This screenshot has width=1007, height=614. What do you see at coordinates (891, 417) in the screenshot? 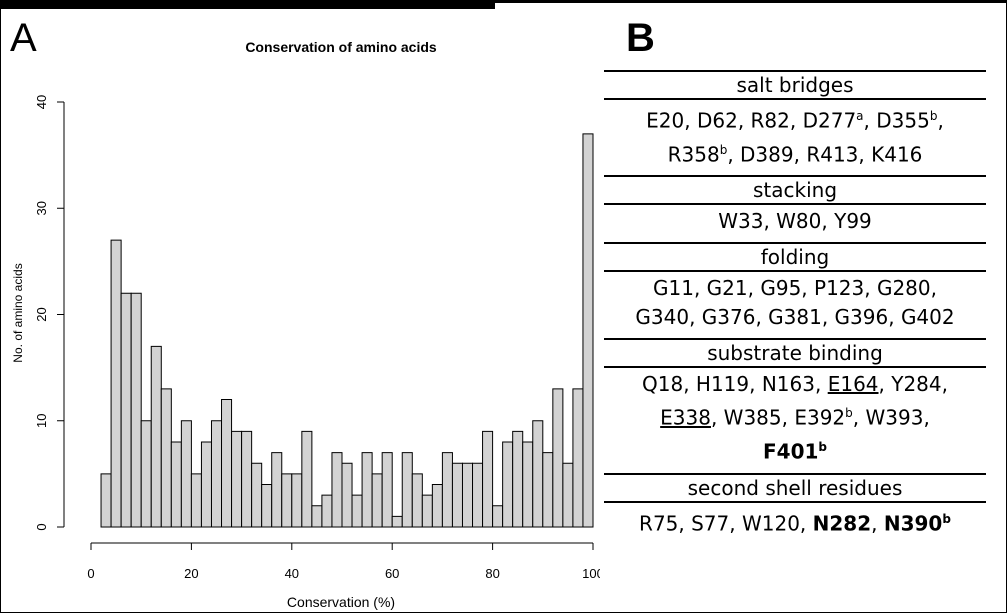
I see `residue-text: , W393,` at bounding box center [891, 417].